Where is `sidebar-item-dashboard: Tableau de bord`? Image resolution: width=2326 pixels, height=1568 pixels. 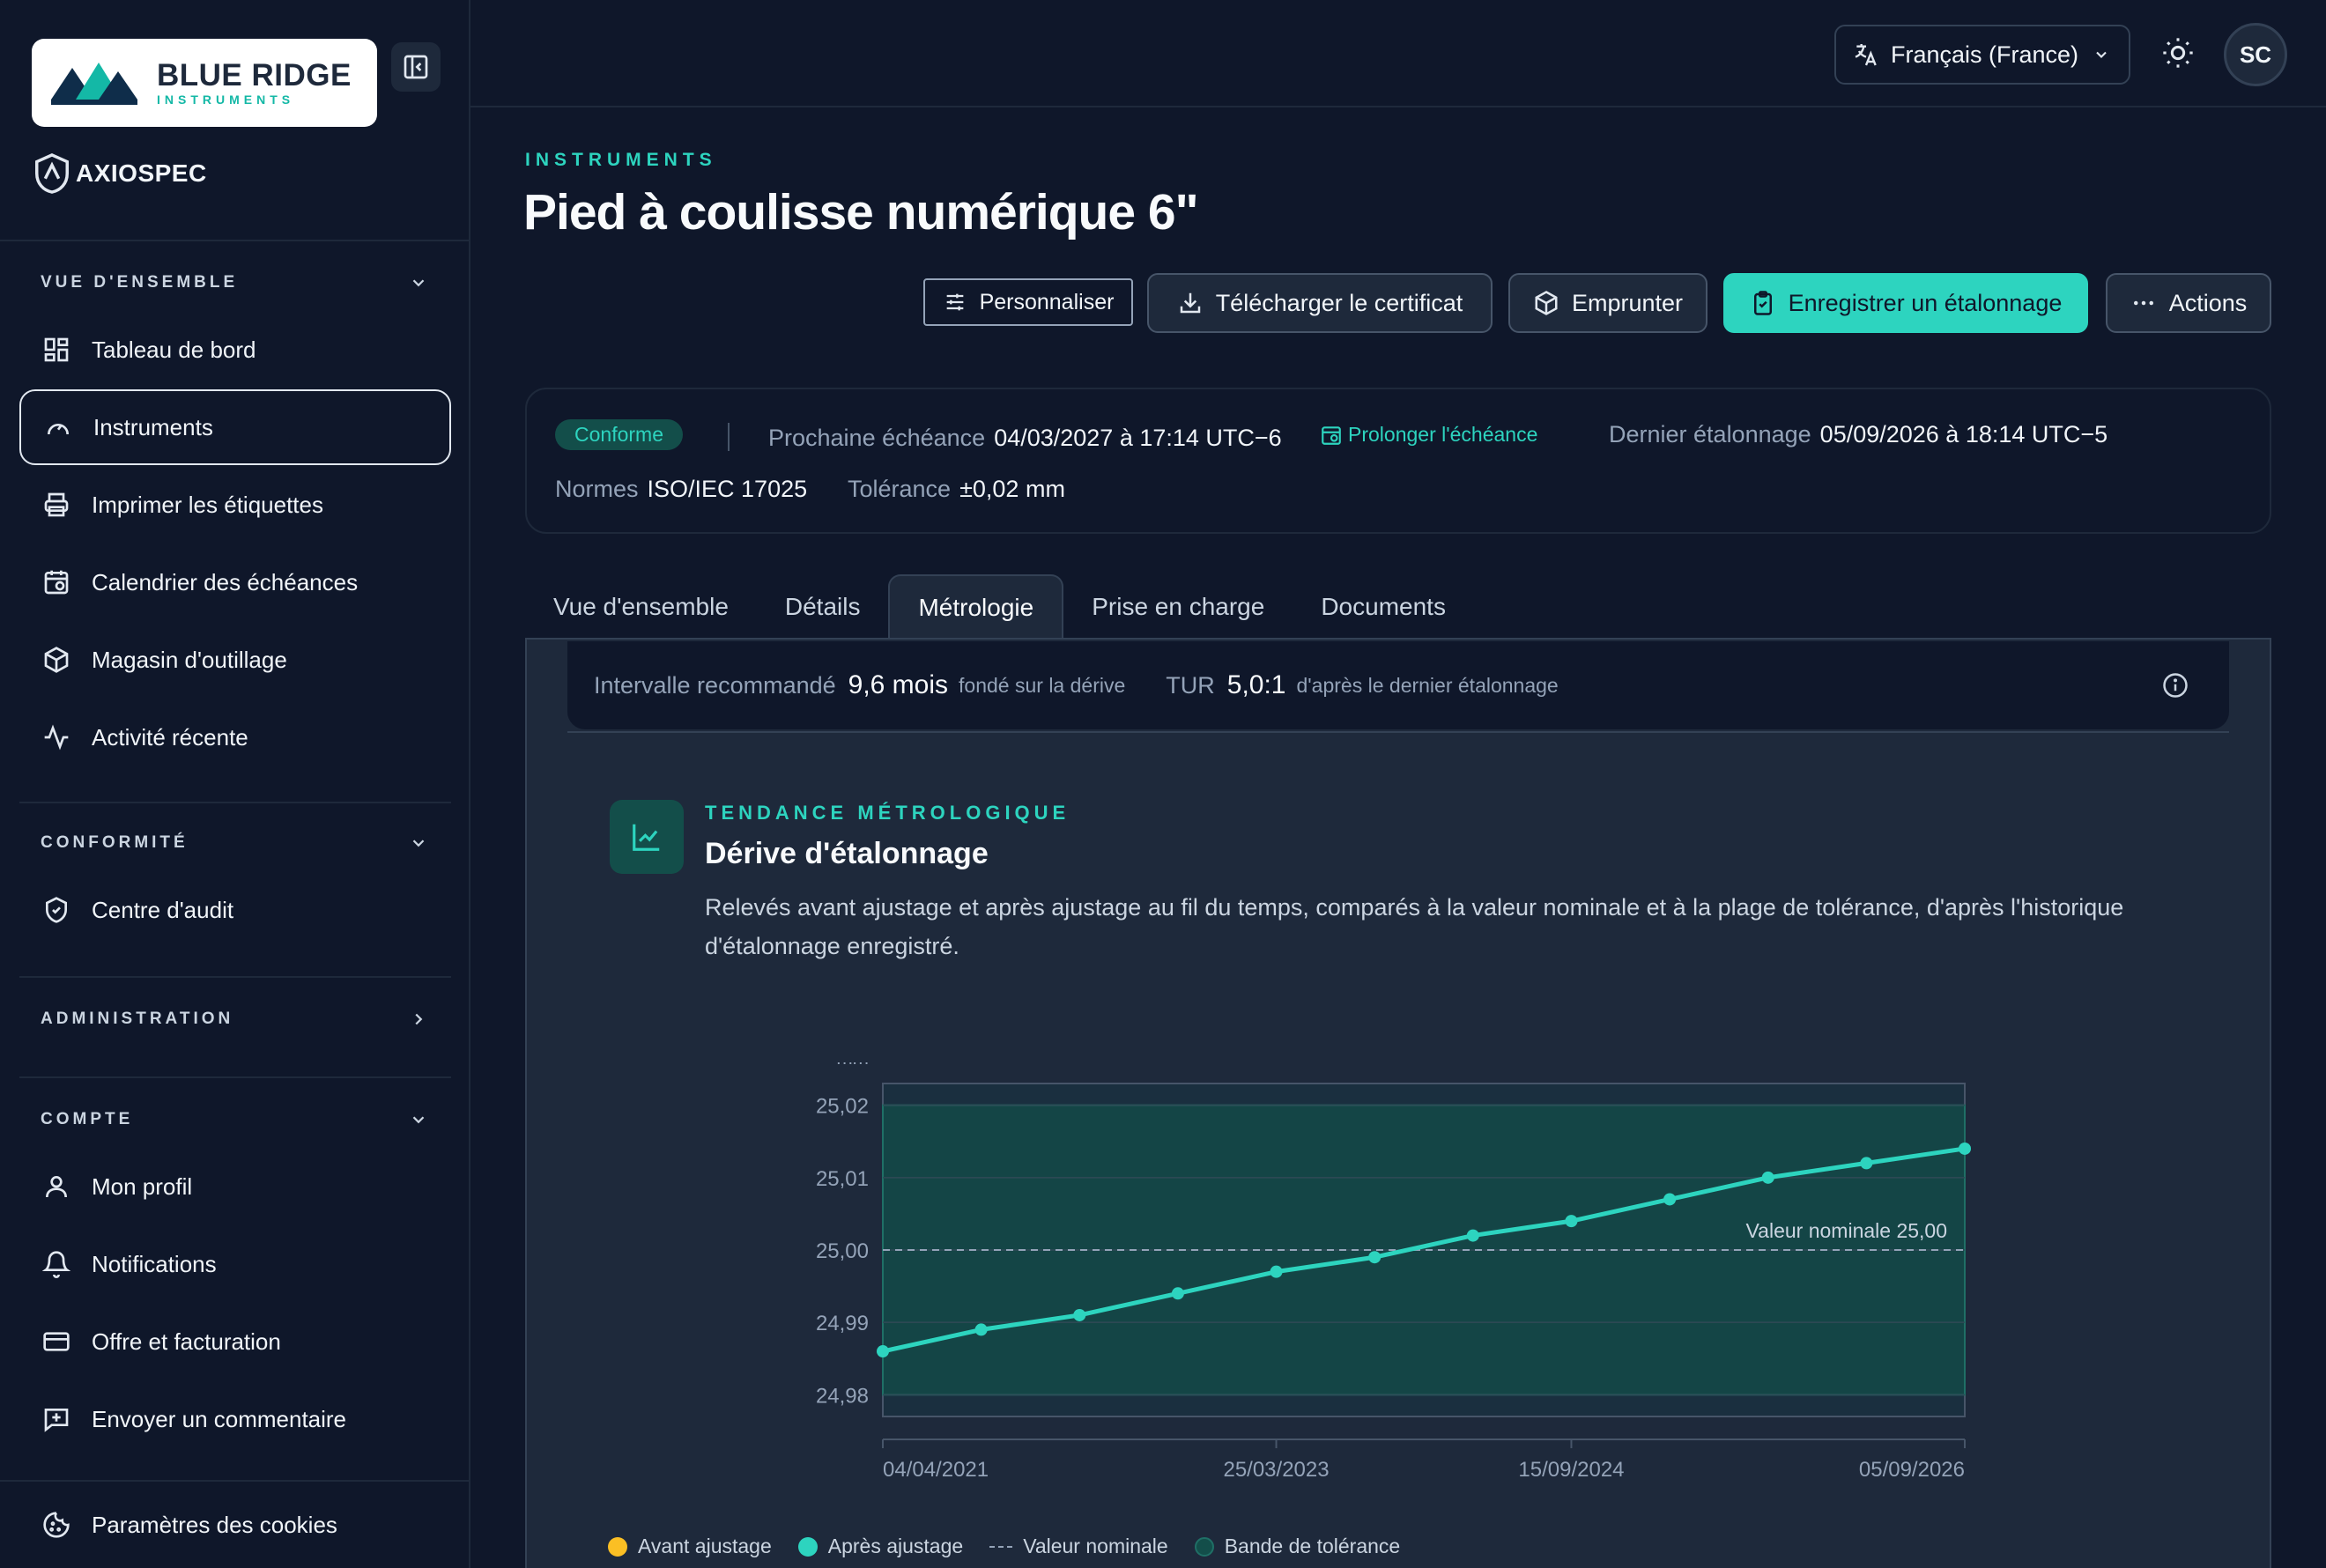
sidebar-item-dashboard: Tableau de bord is located at coordinates (235, 350).